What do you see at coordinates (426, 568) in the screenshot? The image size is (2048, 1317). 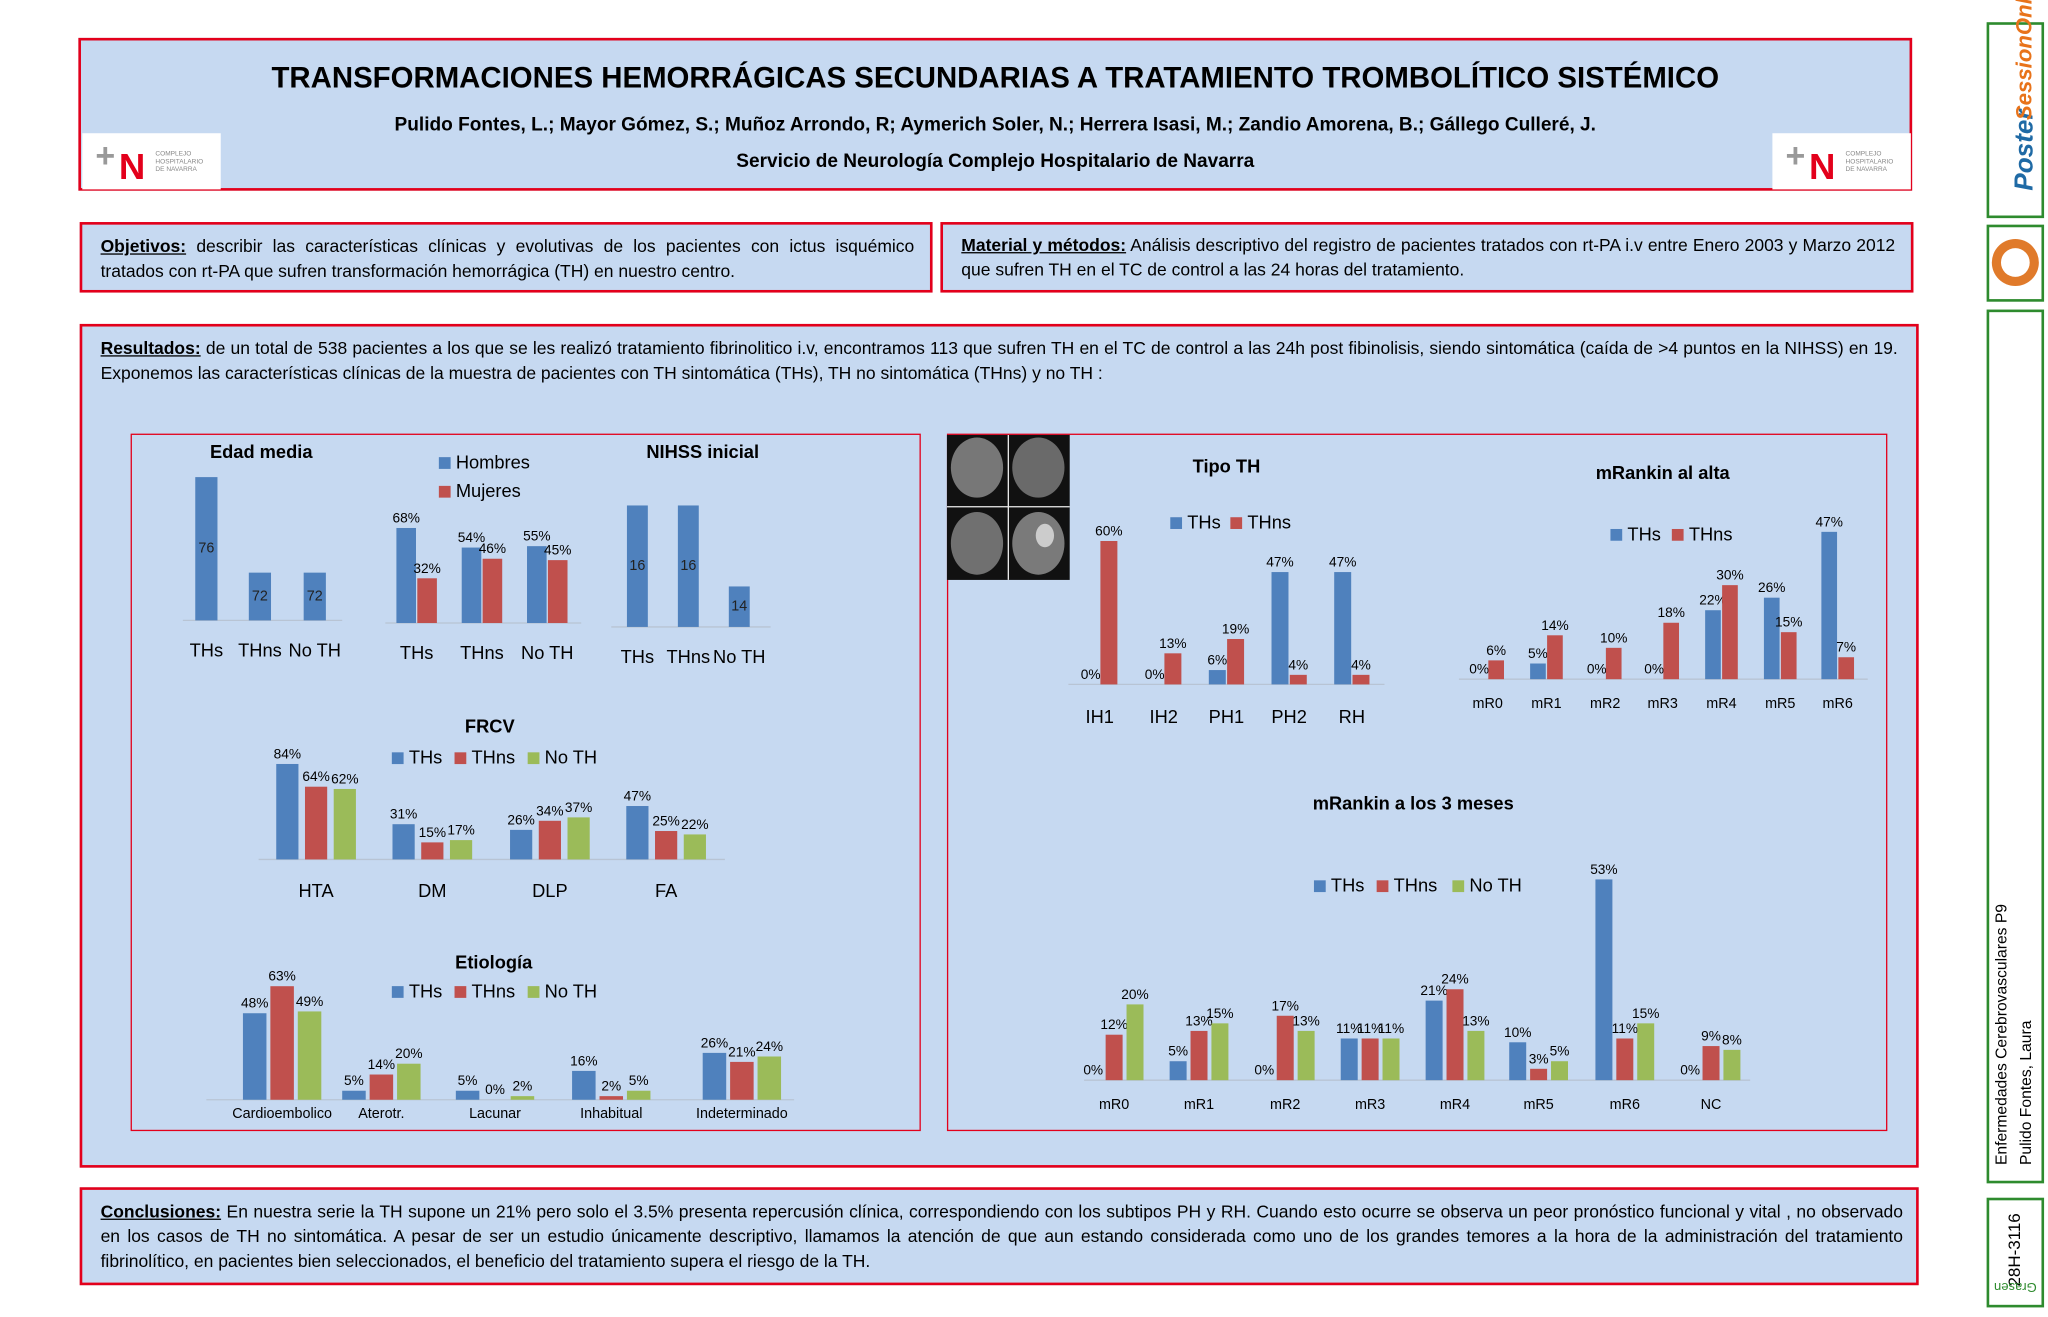 I see `data-label: 32%` at bounding box center [426, 568].